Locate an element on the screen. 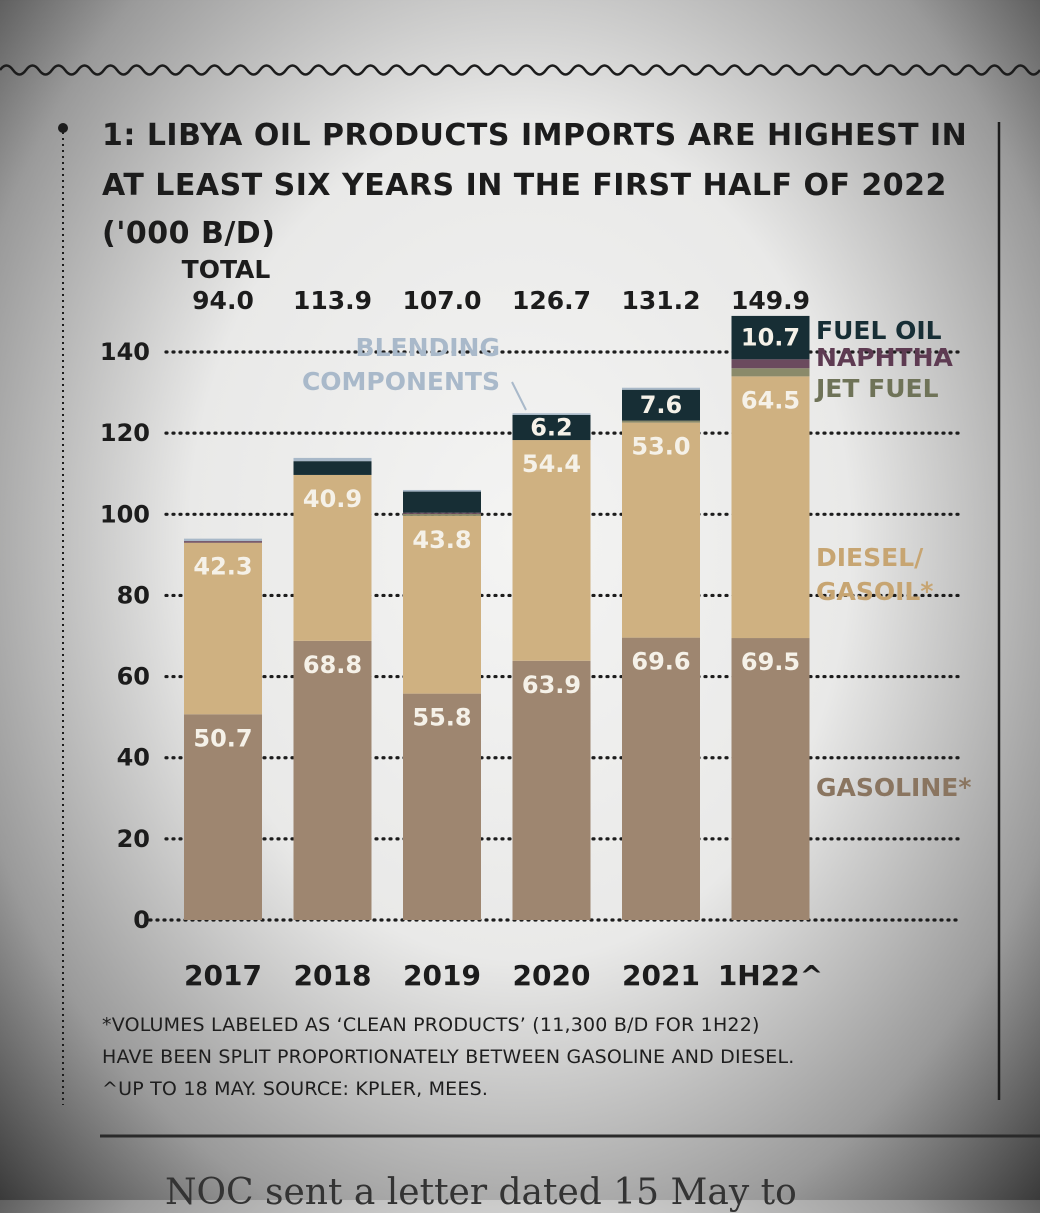 The image size is (1040, 1213). bar-value-label-diesel: 42.3 is located at coordinates (222, 567).